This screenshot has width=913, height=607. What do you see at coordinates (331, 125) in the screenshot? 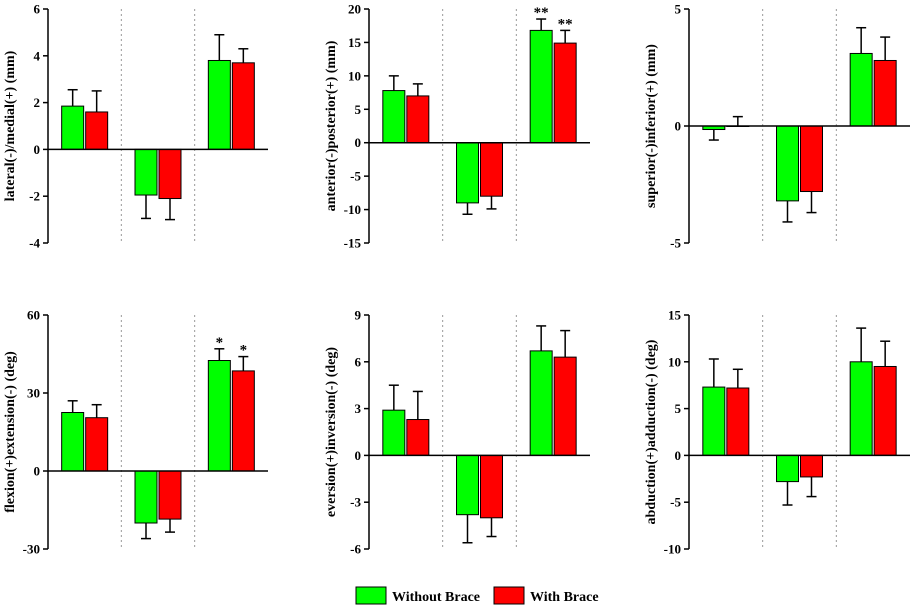
I see `y-axis-title: anterior(-)posterior(+) (mm)` at bounding box center [331, 125].